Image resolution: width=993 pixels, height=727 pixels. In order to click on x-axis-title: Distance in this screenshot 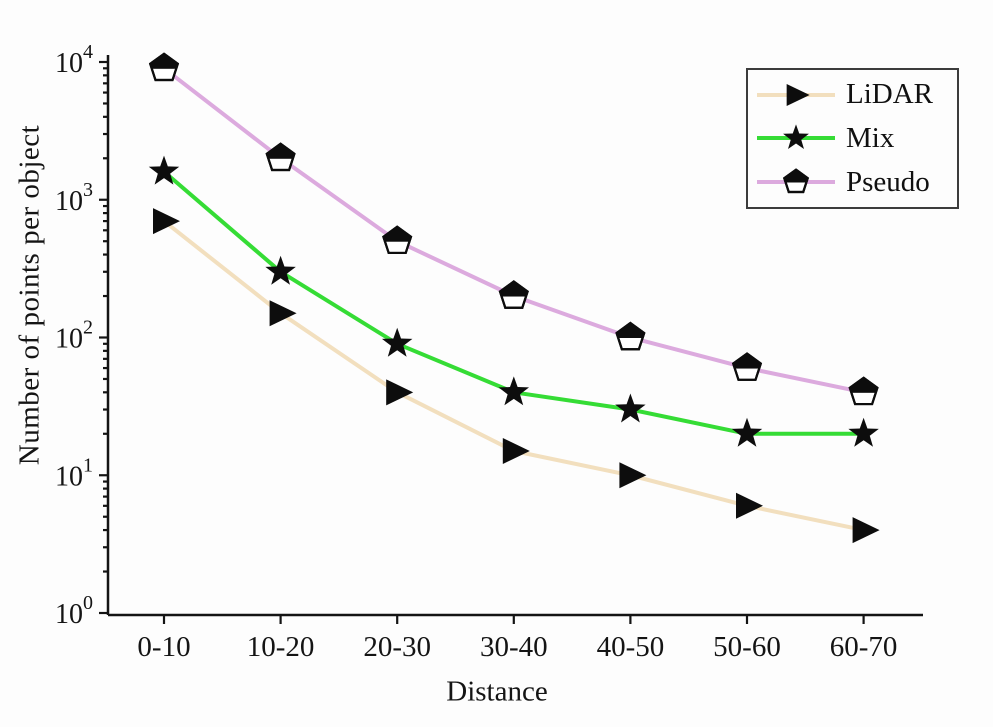, I will do `click(497, 691)`.